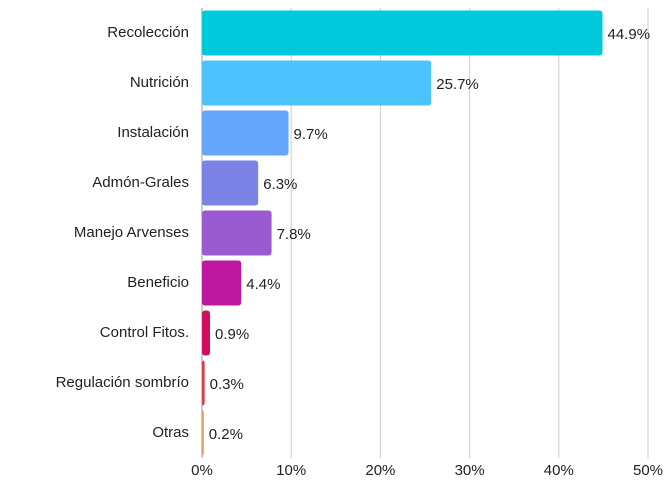 This screenshot has height=480, width=668. I want to click on x-tick-label: 40%, so click(559, 470).